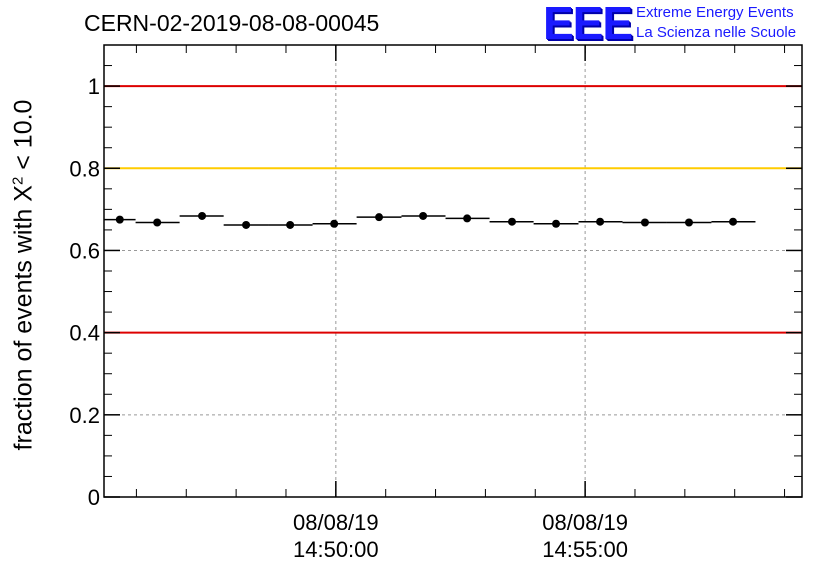  What do you see at coordinates (232, 23) in the screenshot?
I see `chart-title: CERN-02-2019-08-08-00045` at bounding box center [232, 23].